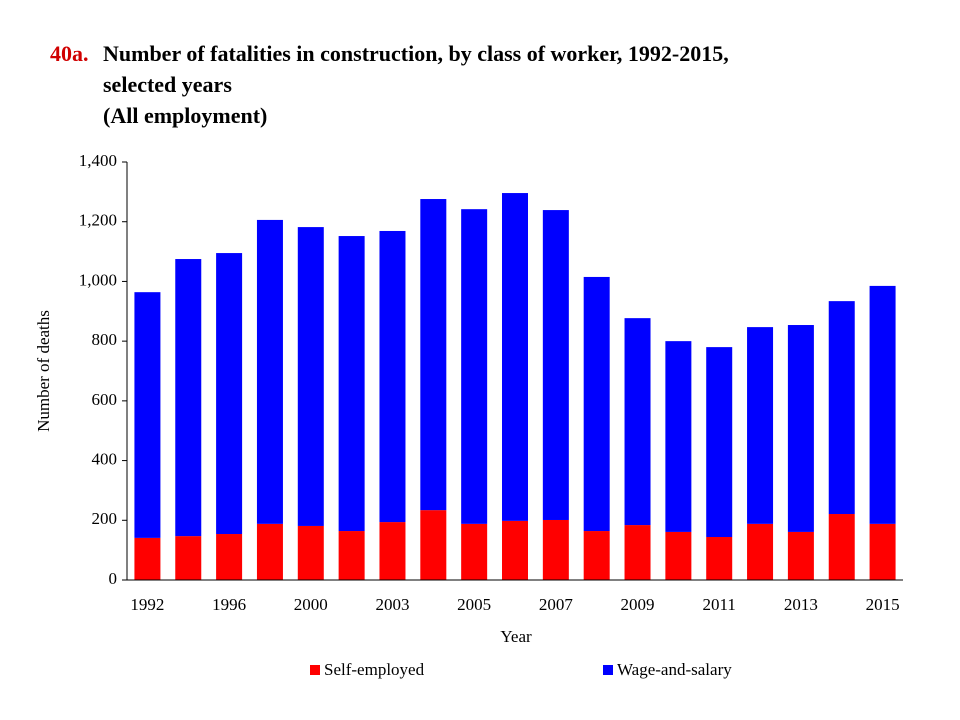 Image resolution: width=960 pixels, height=720 pixels. Describe the element at coordinates (105, 339) in the screenshot. I see `y-tick-label: 800` at that location.